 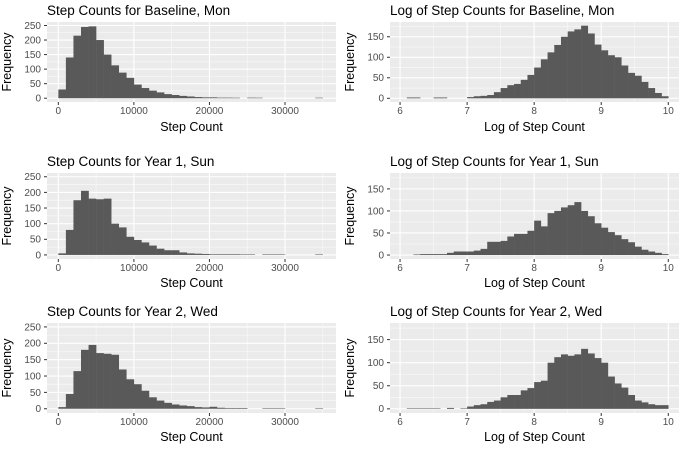 What do you see at coordinates (467, 422) in the screenshot?
I see `x-tick-label: 7` at bounding box center [467, 422].